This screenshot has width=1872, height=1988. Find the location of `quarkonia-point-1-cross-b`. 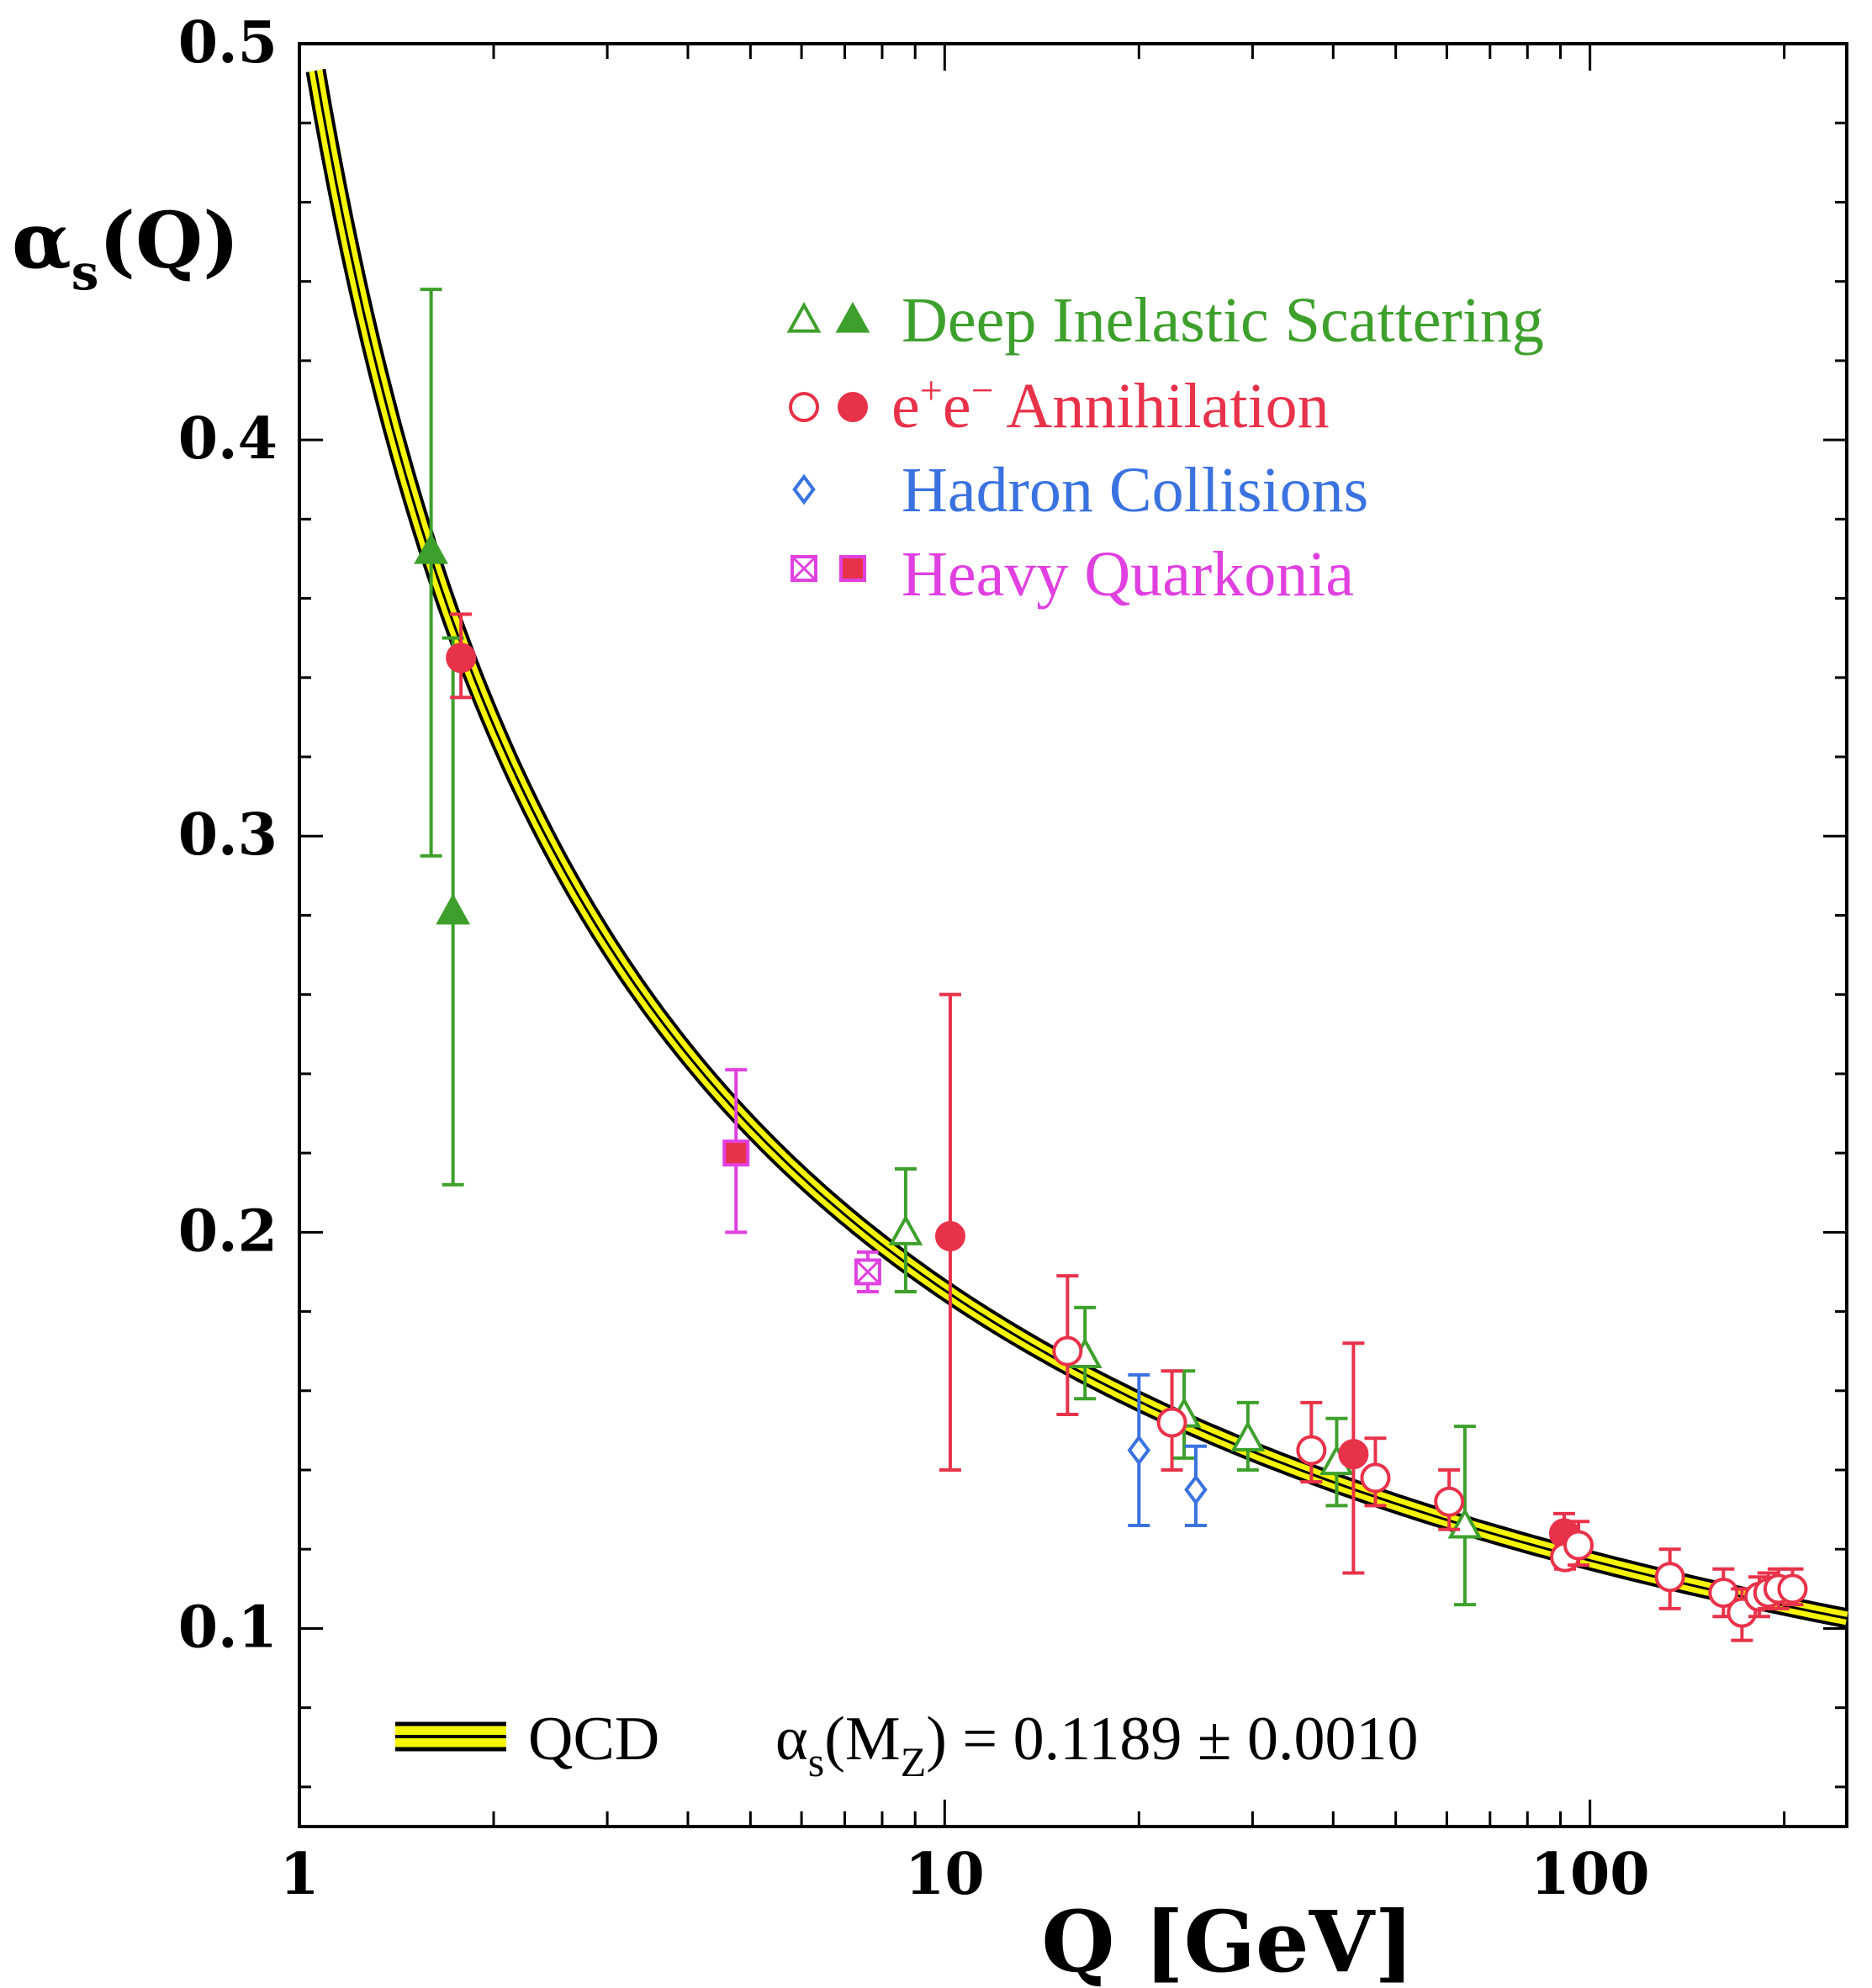

quarkonia-point-1-cross-b is located at coordinates (867, 1272).